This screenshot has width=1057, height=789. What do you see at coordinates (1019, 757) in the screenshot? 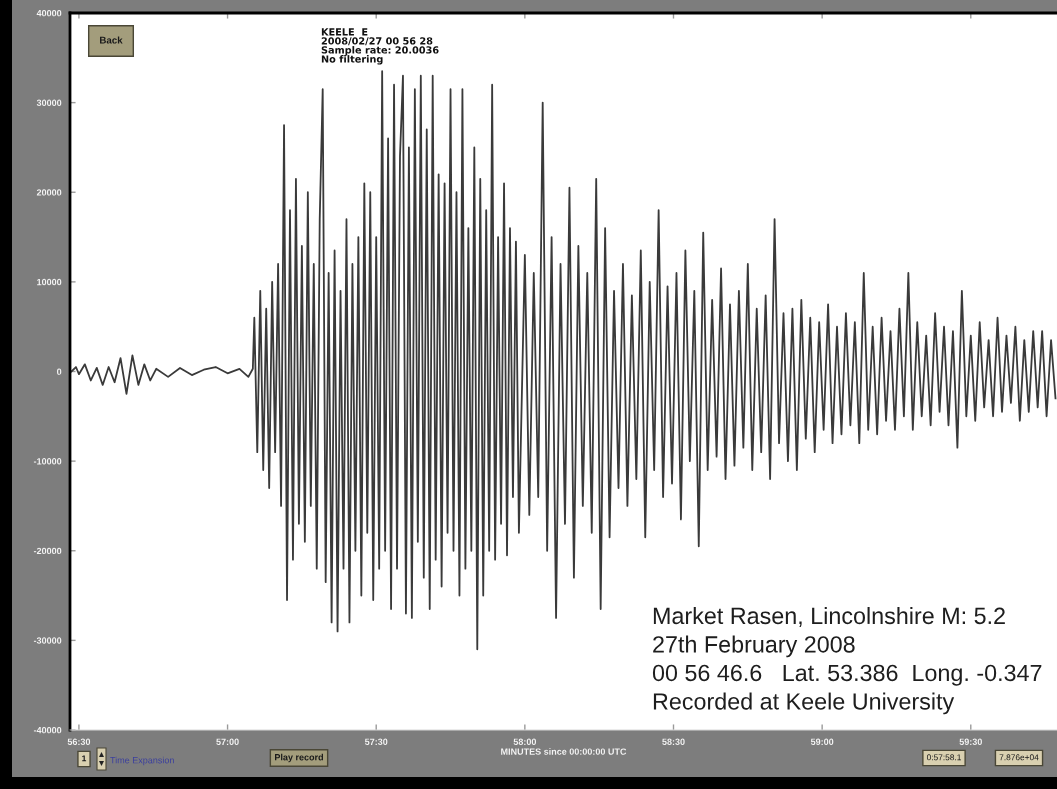
I see `text: 7.876e+04` at bounding box center [1019, 757].